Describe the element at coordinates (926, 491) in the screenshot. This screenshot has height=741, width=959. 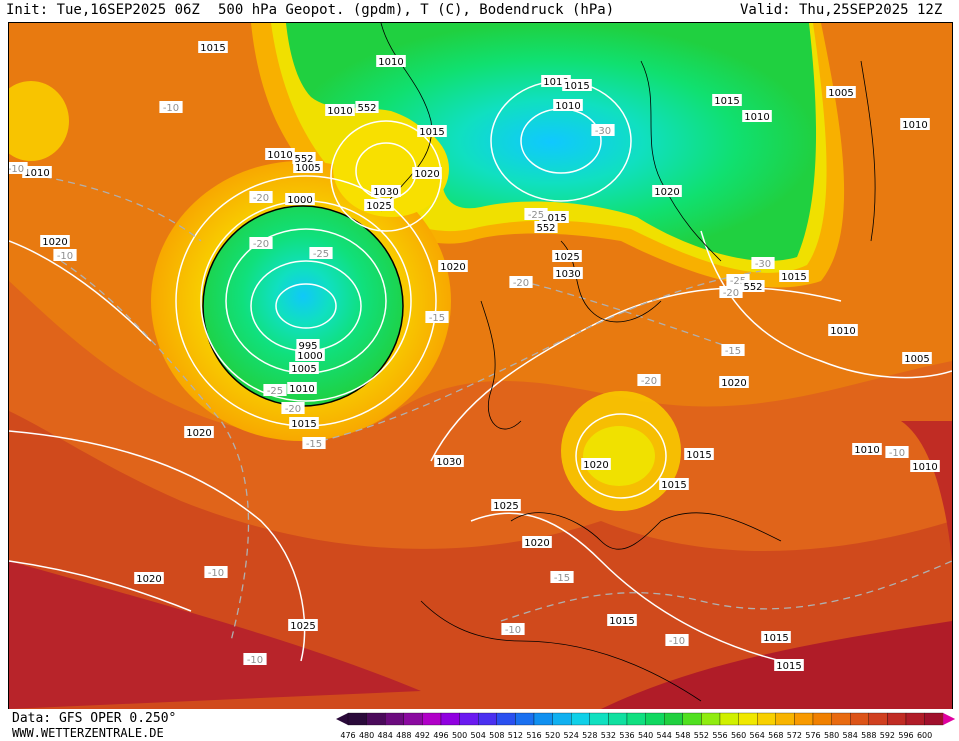
I see `darkred-east` at that location.